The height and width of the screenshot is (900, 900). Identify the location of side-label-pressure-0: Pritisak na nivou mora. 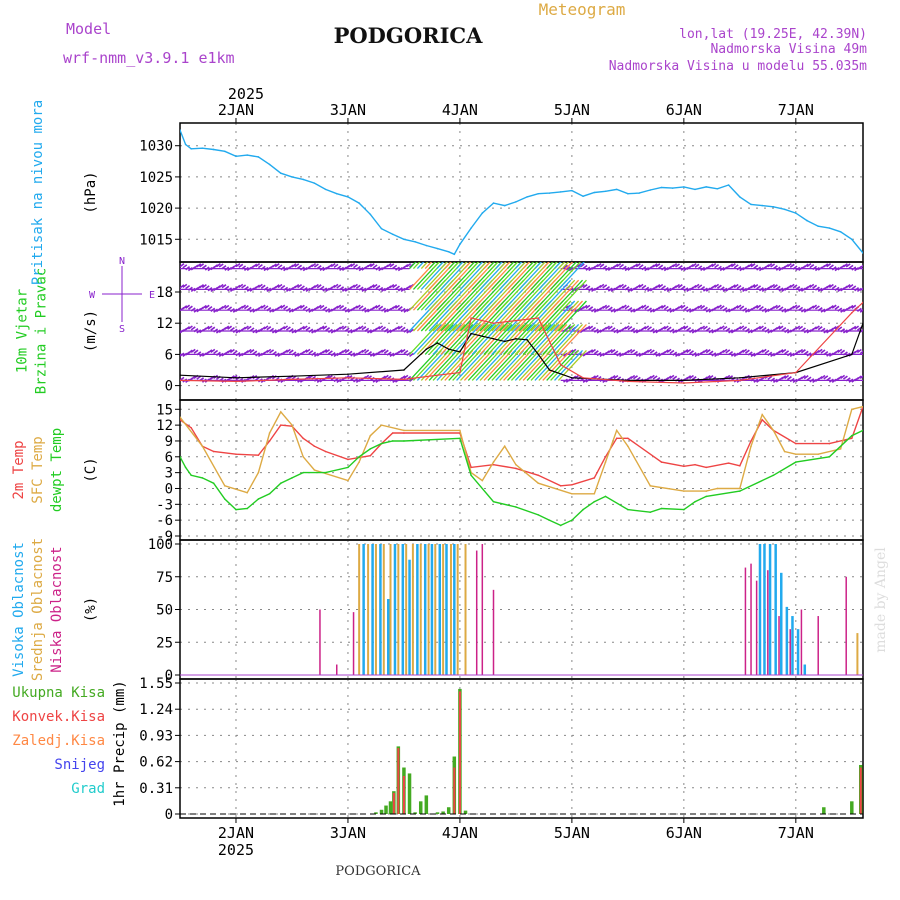
(38, 192).